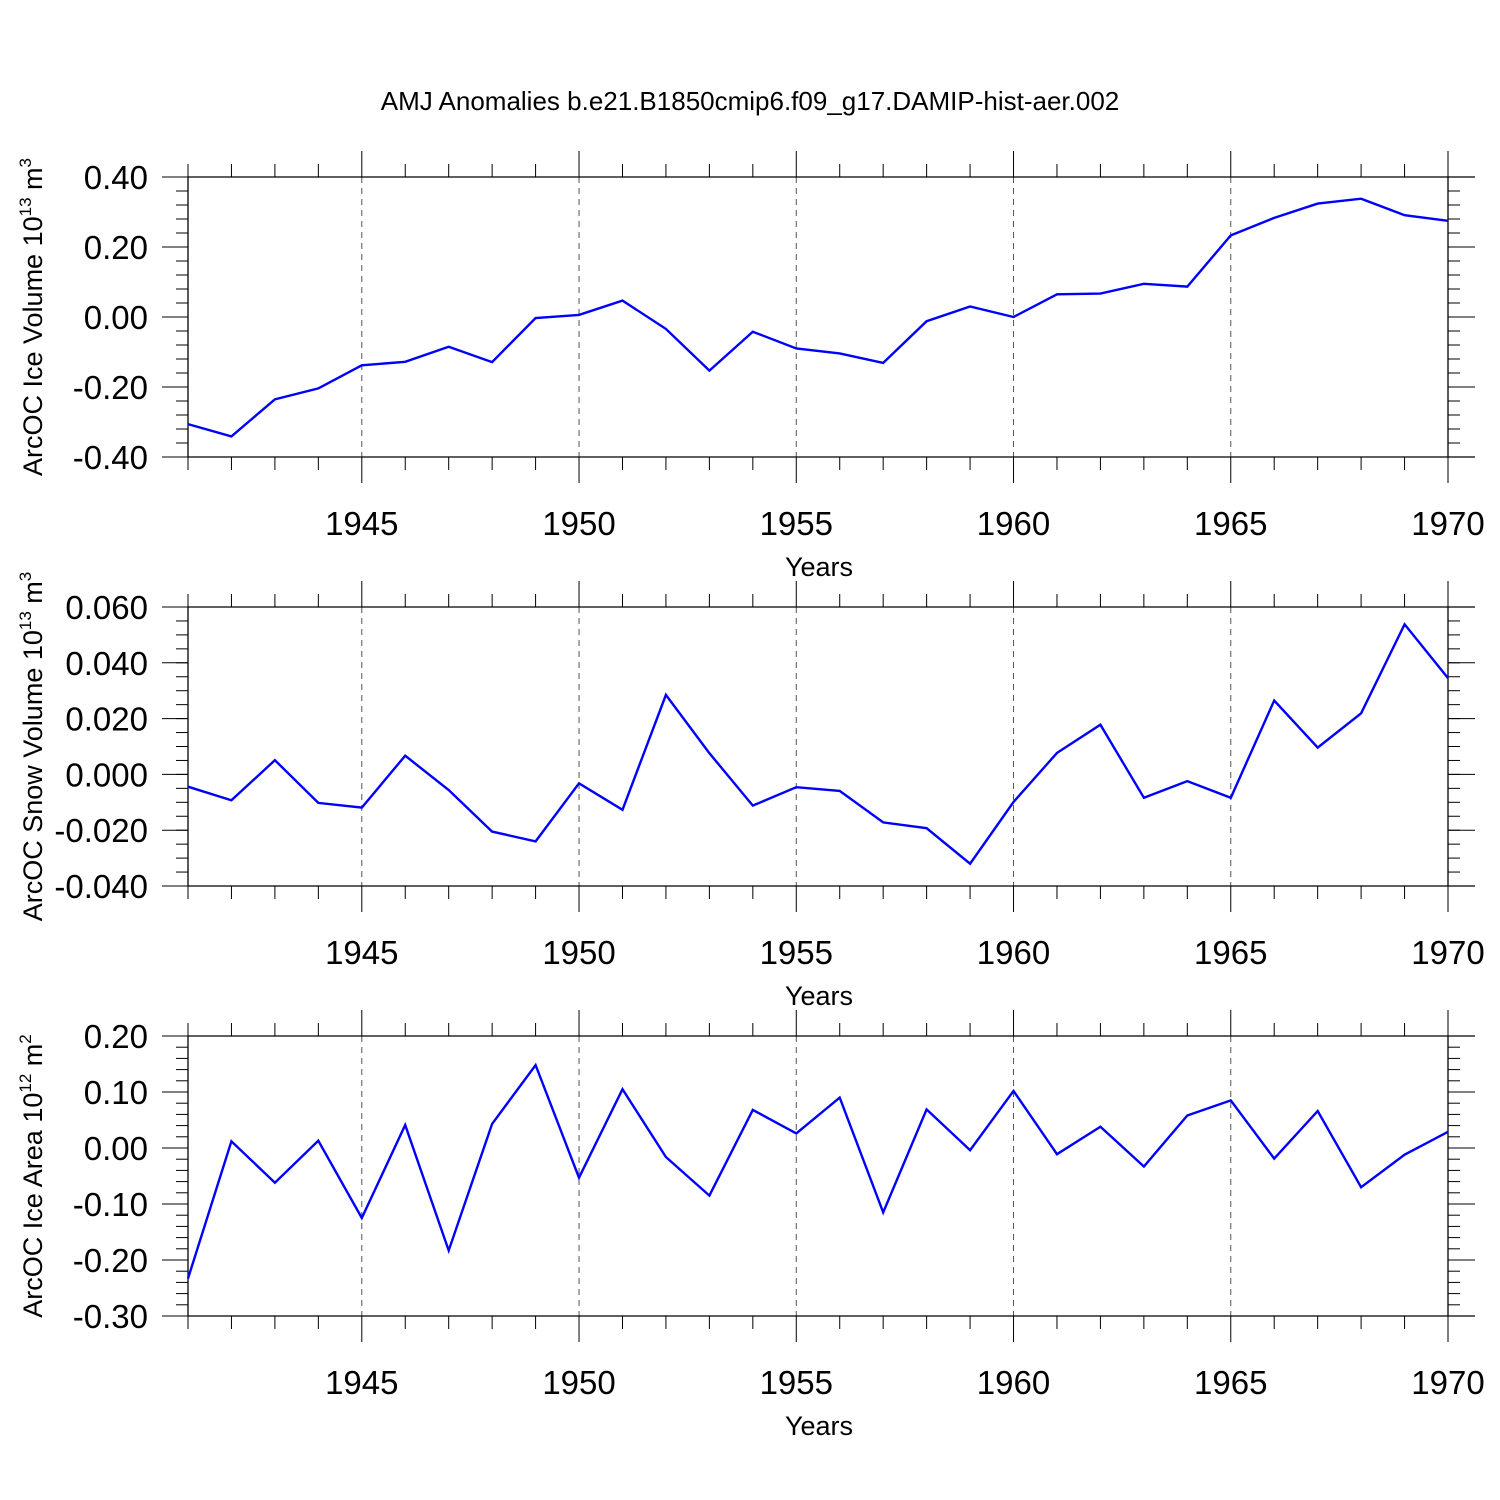  I want to click on y-axis-title: ArcOC Ice Area 1012 m2, so click(32, 1176).